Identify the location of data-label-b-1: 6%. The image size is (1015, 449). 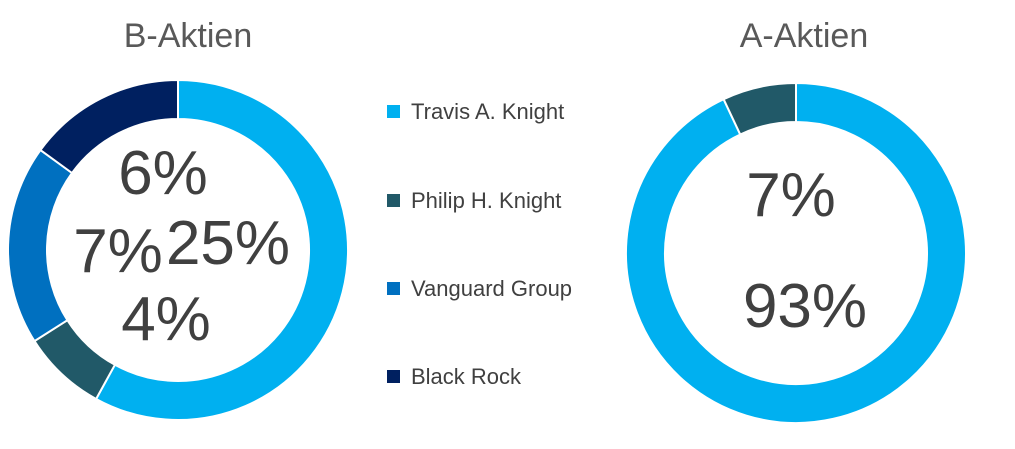
(163, 173).